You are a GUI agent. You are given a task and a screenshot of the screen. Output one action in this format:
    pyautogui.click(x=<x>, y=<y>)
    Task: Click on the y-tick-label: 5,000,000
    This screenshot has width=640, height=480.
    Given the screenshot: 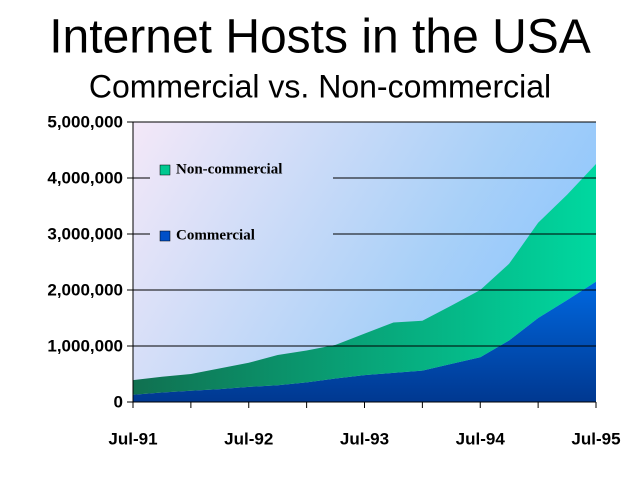 What is the action you would take?
    pyautogui.click(x=85, y=121)
    